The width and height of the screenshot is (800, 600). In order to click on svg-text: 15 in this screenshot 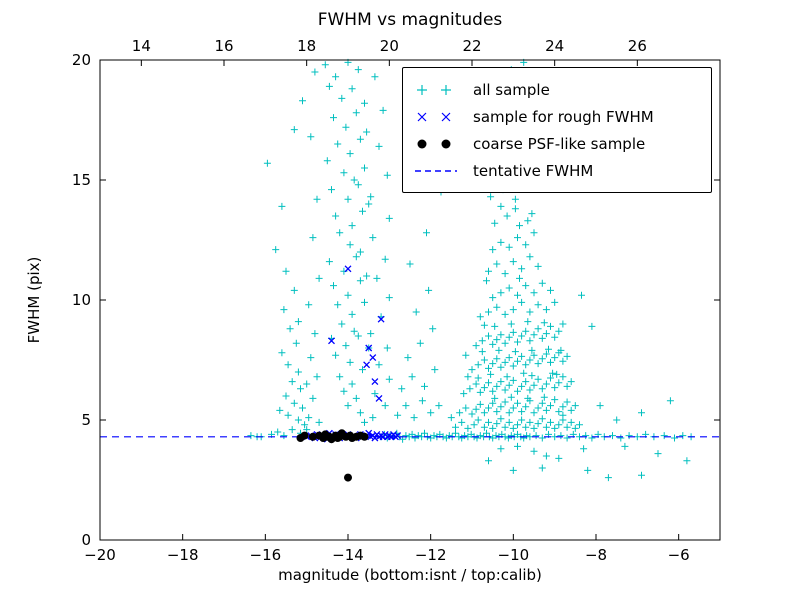, I will do `click(81, 180)`.